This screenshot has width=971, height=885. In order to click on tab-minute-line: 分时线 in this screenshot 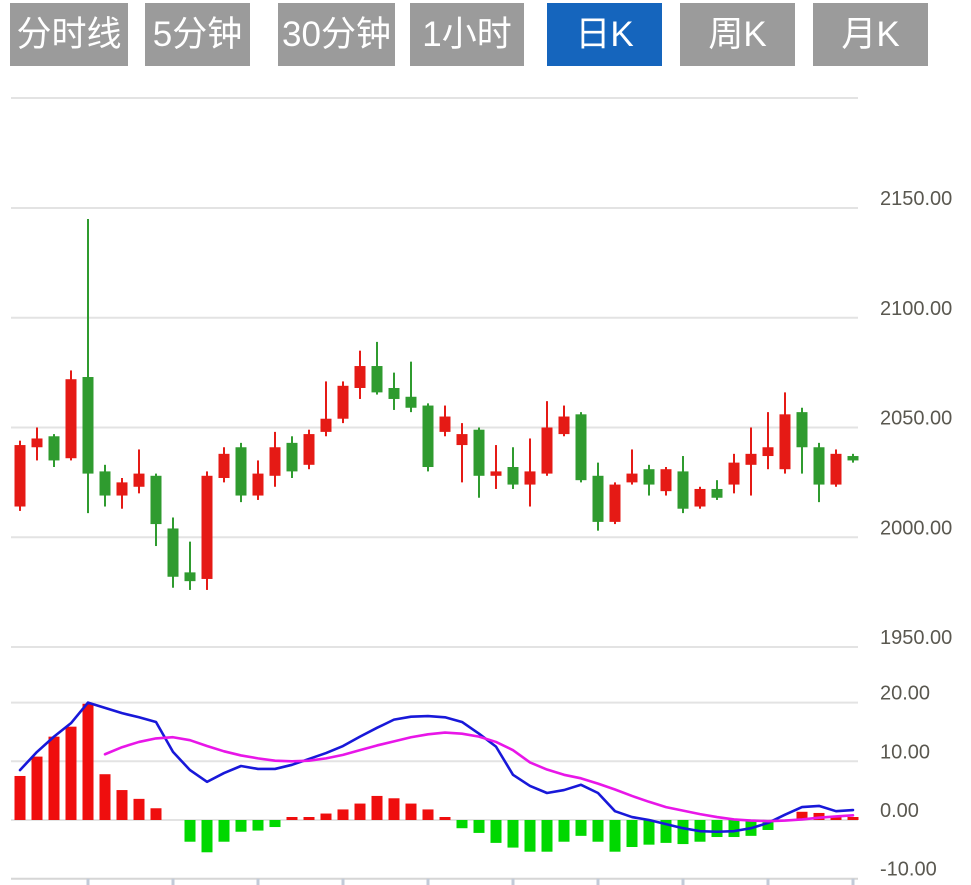, I will do `click(69, 34)`.